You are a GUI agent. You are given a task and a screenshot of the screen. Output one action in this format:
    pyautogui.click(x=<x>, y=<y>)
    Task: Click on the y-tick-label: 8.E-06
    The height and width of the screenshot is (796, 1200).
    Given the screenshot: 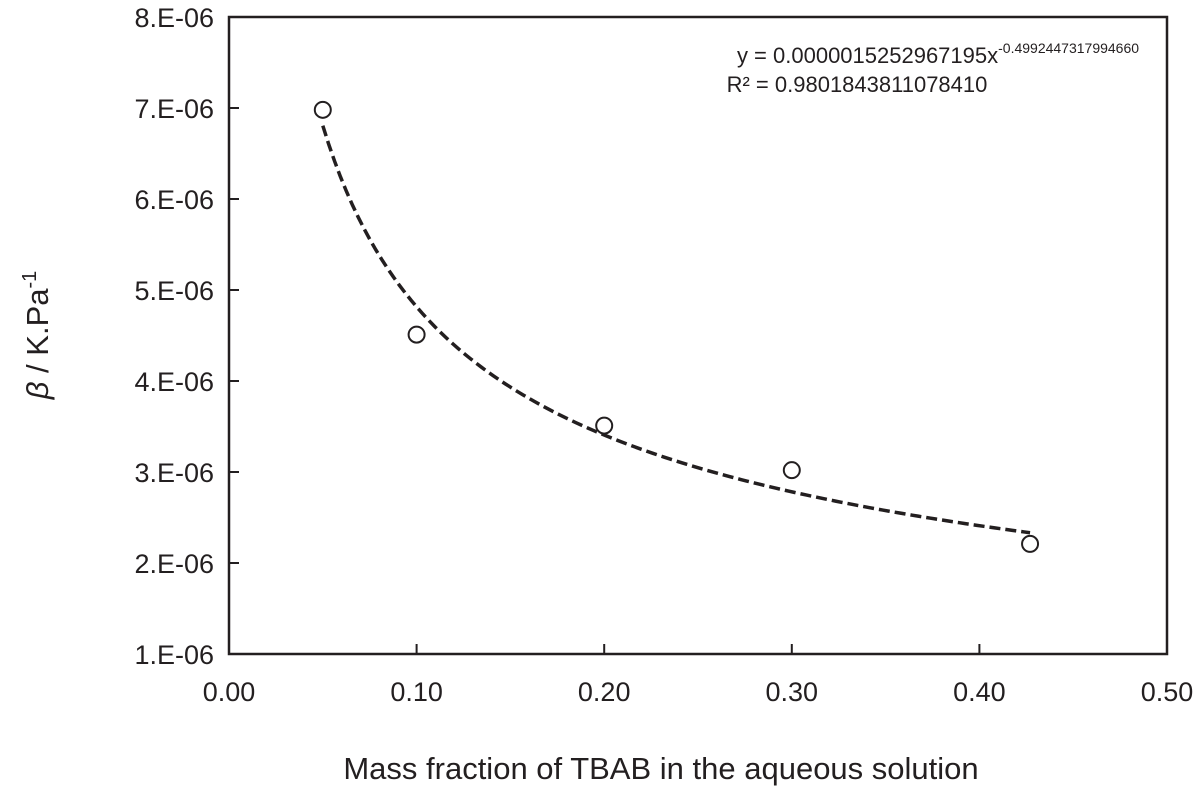 What is the action you would take?
    pyautogui.click(x=174, y=18)
    